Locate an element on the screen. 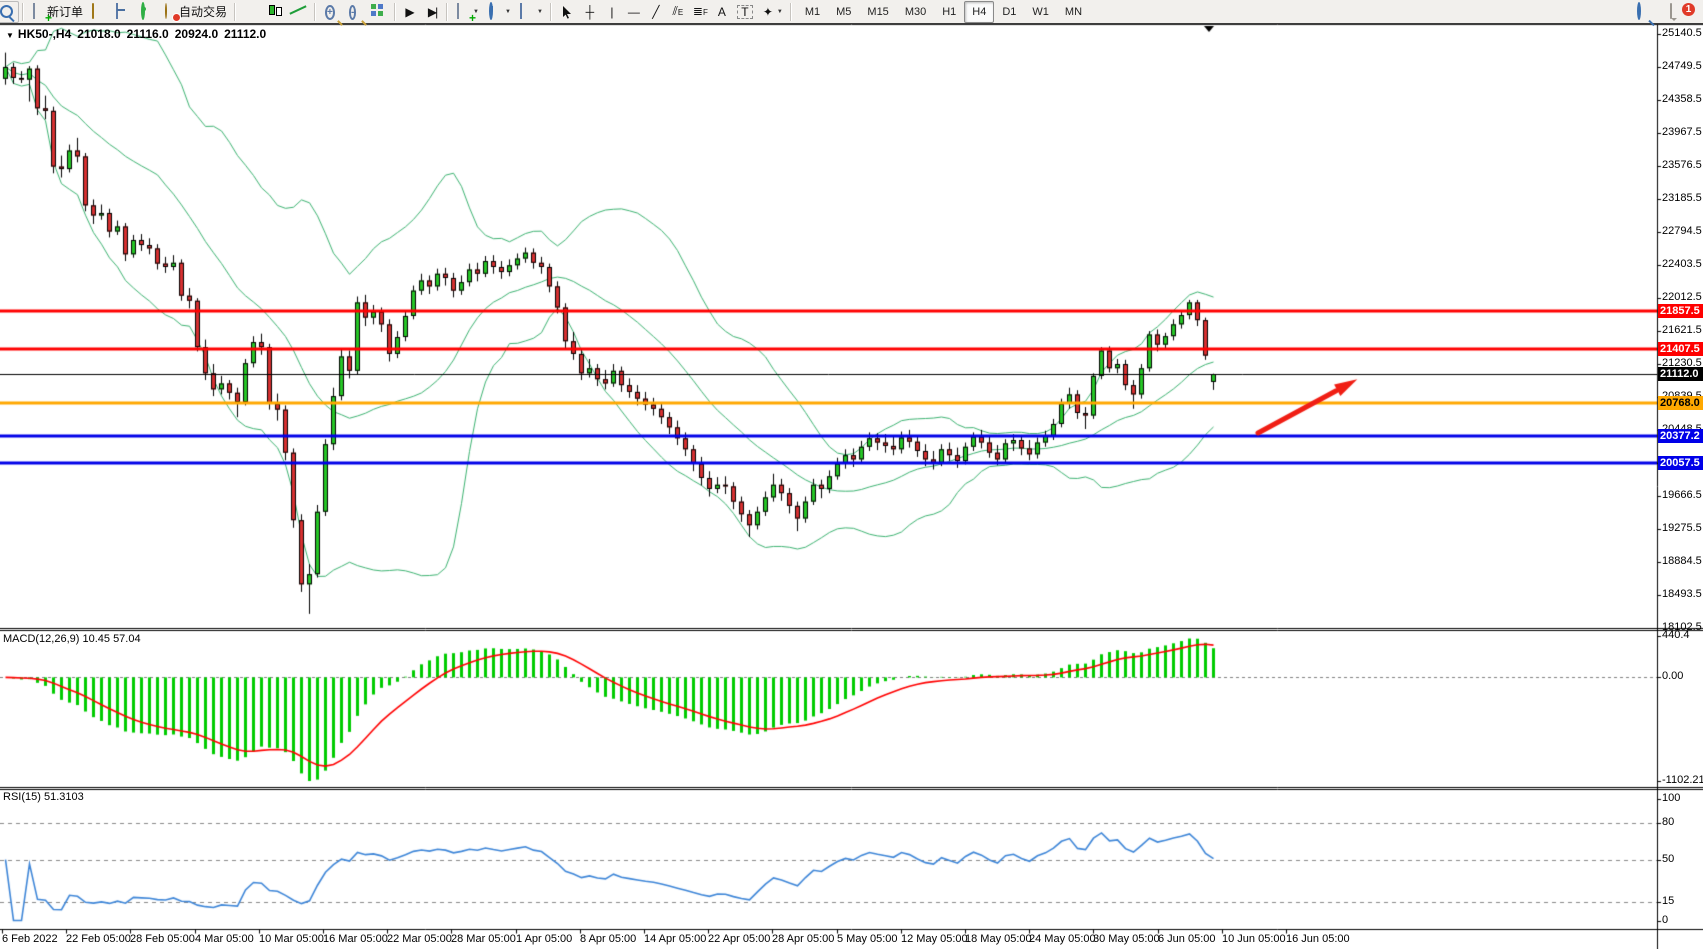 The image size is (1703, 949). fibonacci-button: ≣F is located at coordinates (700, 12).